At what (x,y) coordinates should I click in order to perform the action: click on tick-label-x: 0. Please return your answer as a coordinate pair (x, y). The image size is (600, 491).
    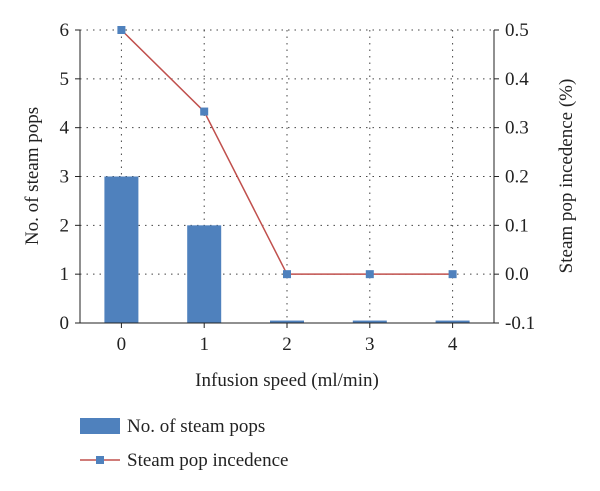
    Looking at the image, I should click on (122, 344).